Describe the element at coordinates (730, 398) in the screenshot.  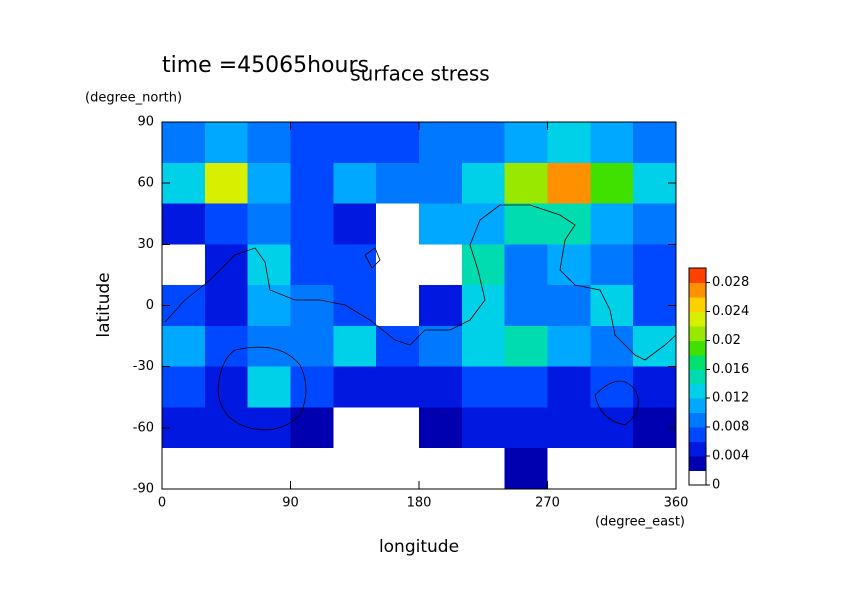
I see `colorbar-tick-label: 0.012` at that location.